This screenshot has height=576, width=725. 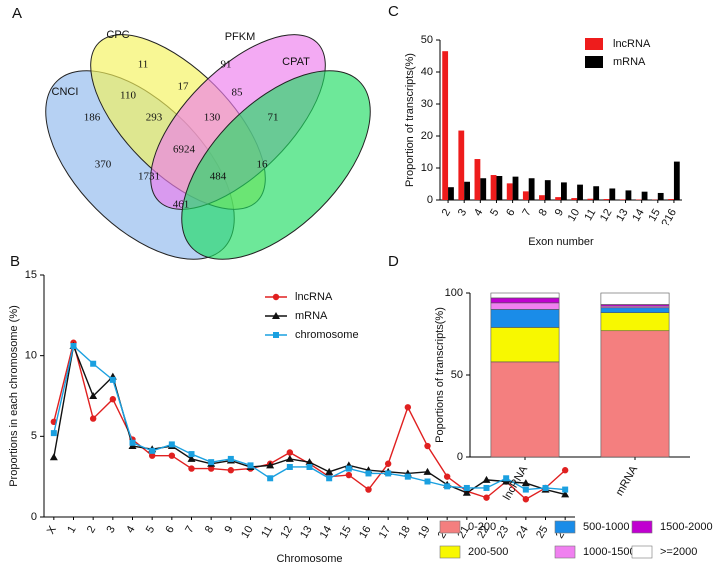 What do you see at coordinates (311, 316) in the screenshot?
I see `legend-label: mRNA` at bounding box center [311, 316].